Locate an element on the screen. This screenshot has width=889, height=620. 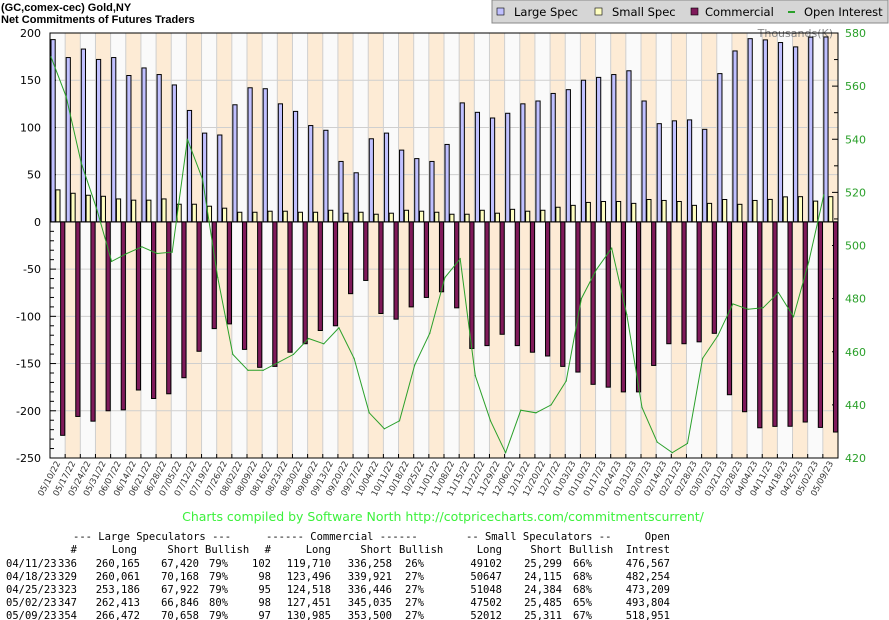
right-axis-tick-label: 560 is located at coordinates (855, 86).